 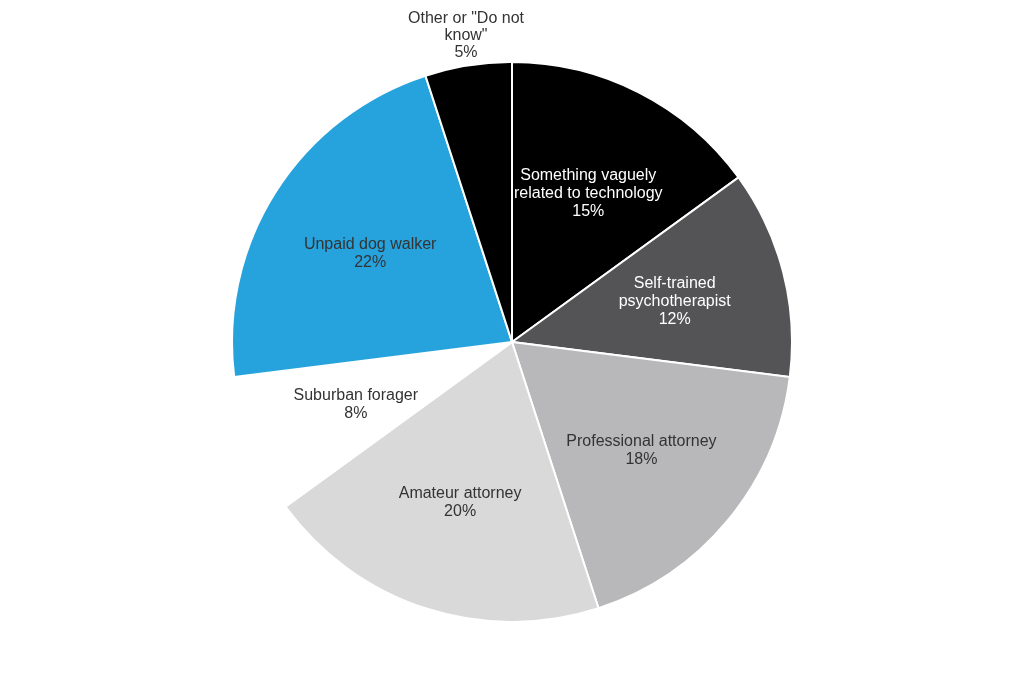 What do you see at coordinates (370, 261) in the screenshot?
I see `data-label: 22%` at bounding box center [370, 261].